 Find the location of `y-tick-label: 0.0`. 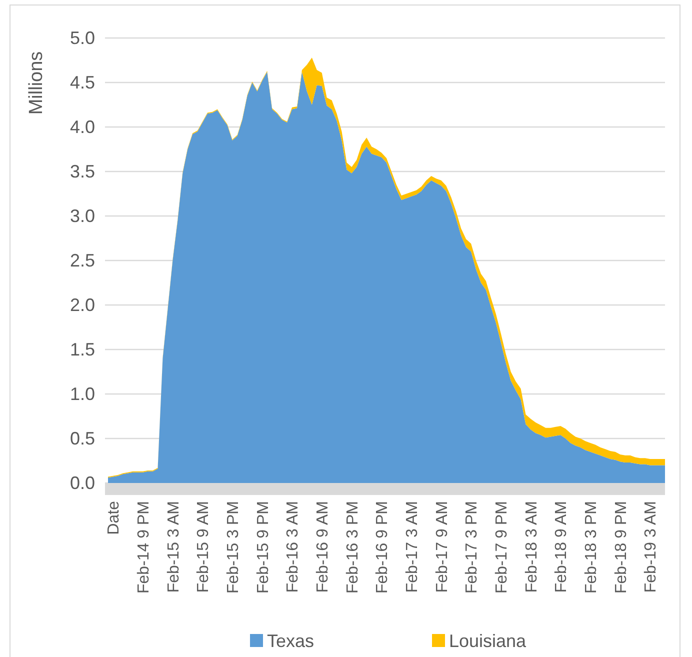

y-tick-label: 0.0 is located at coordinates (82, 482).